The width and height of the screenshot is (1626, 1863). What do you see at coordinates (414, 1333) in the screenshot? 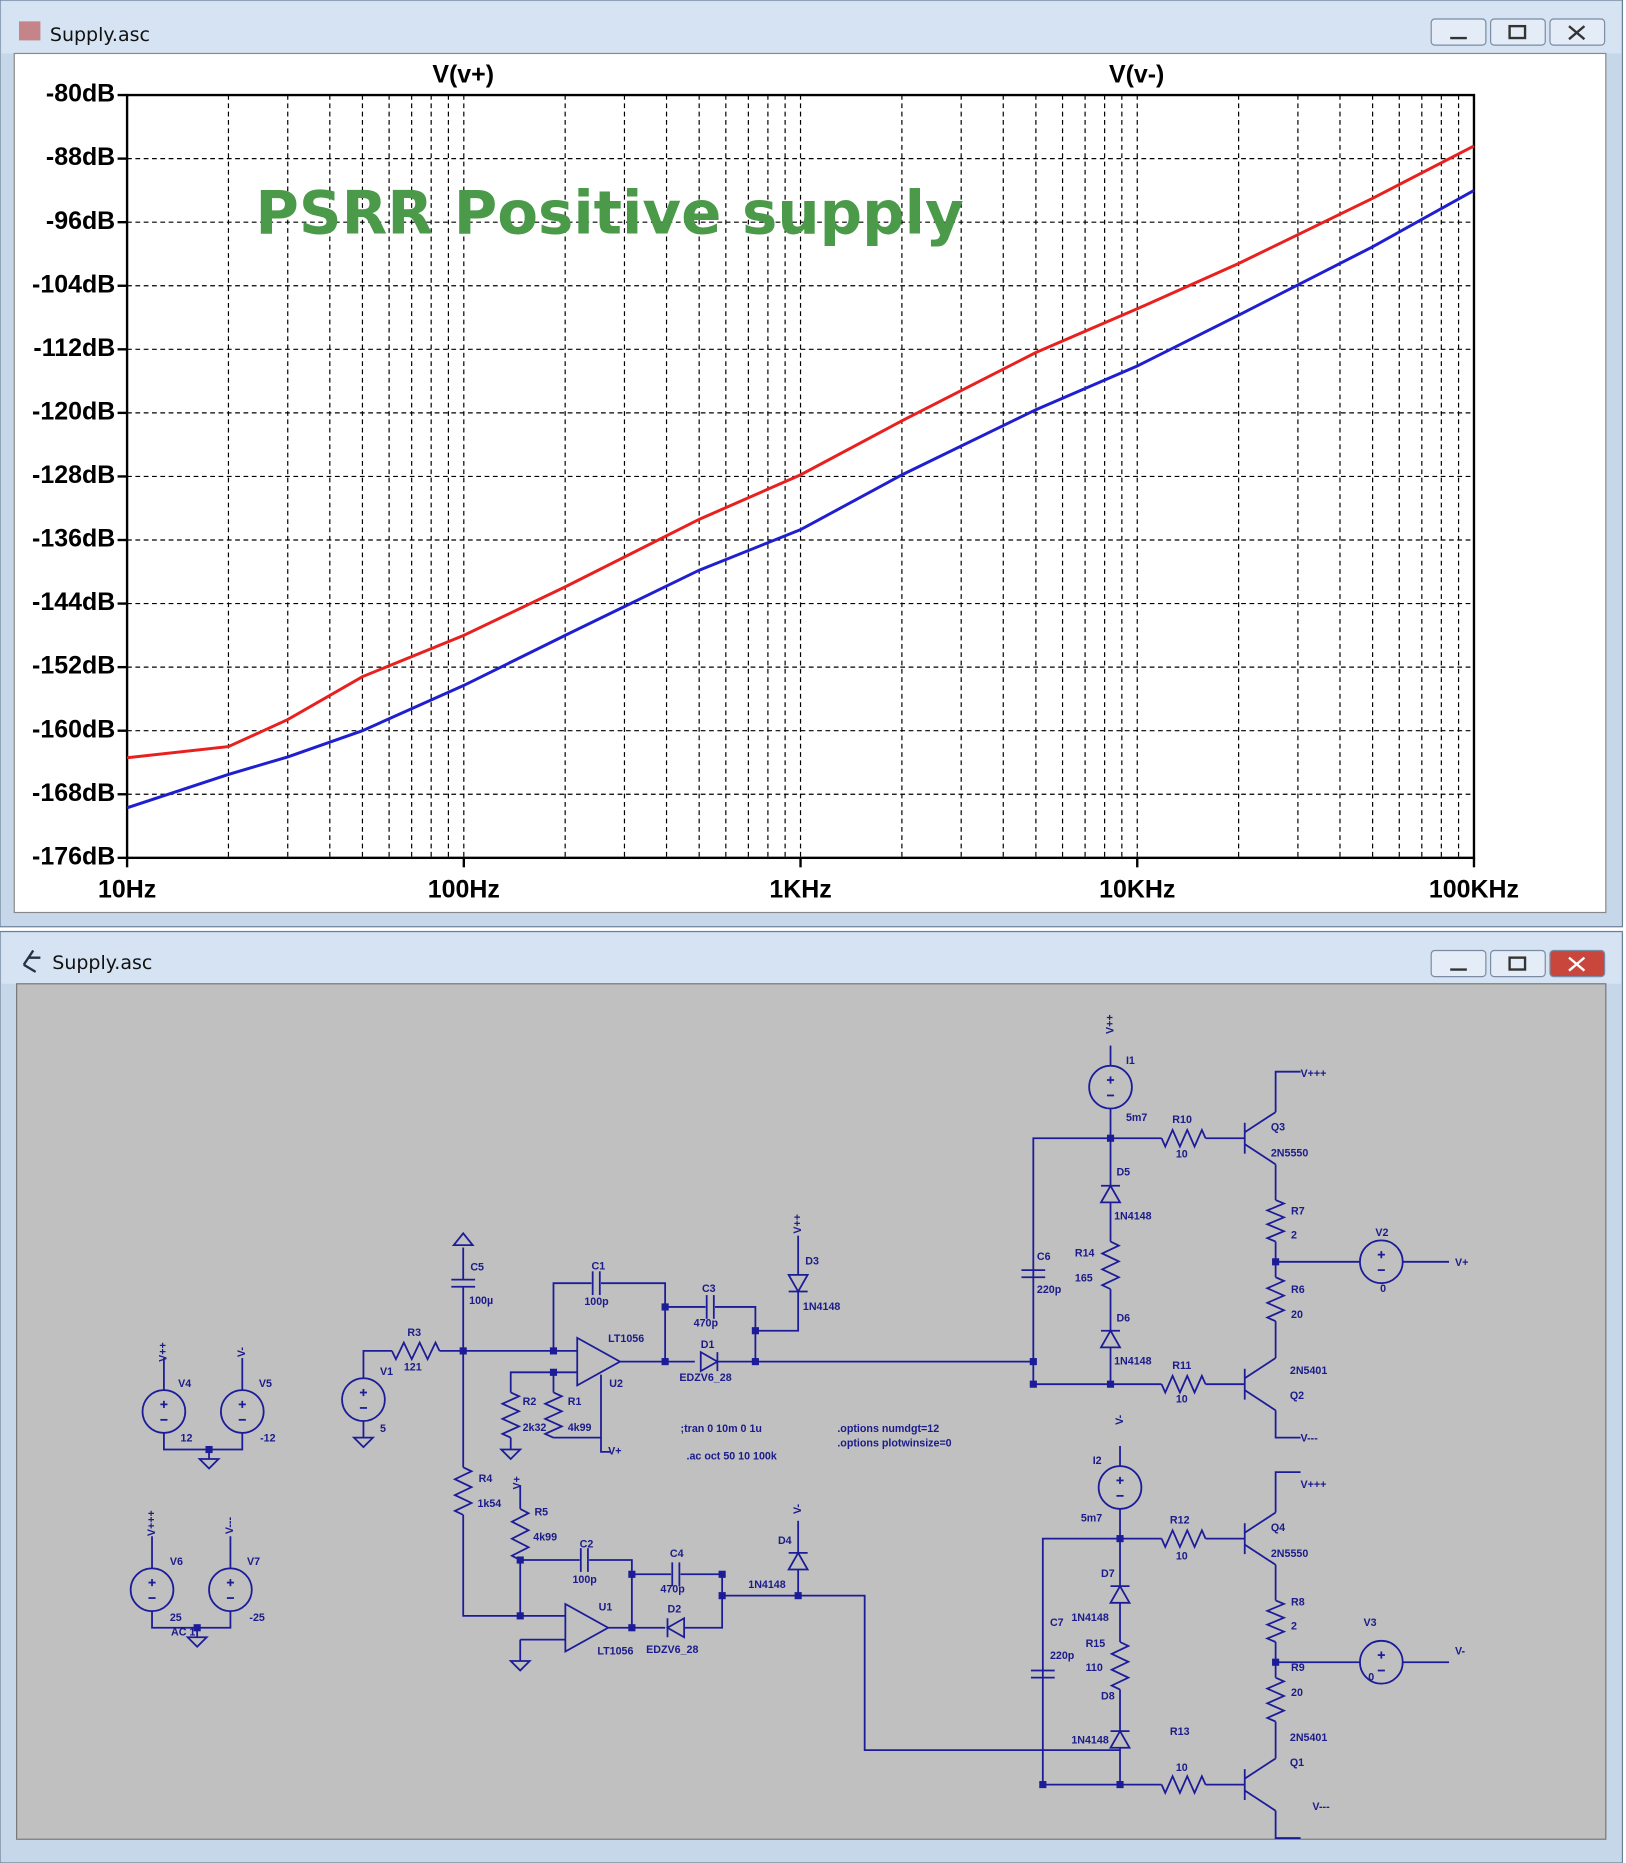
I see `schematic-label: R3` at bounding box center [414, 1333].